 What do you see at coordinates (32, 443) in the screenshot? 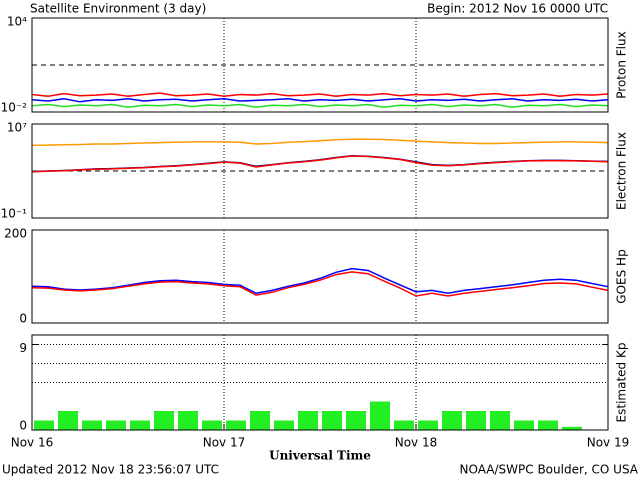
I see `x-tick-label: Nov 16` at bounding box center [32, 443].